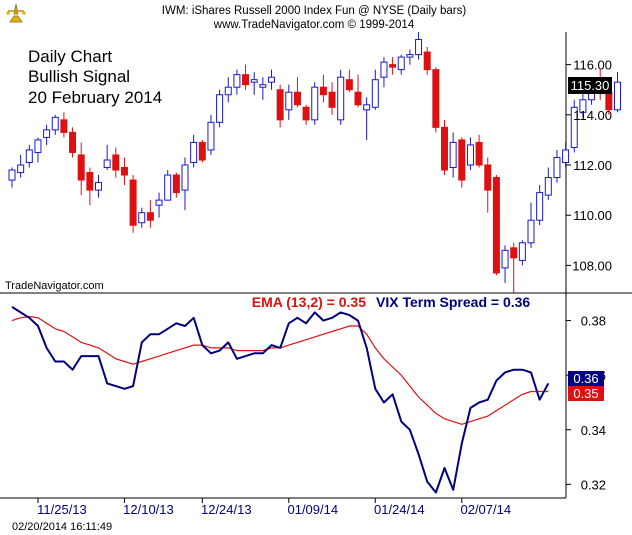 The image size is (632, 535). I want to click on last-price-label: 115.30, so click(590, 85).